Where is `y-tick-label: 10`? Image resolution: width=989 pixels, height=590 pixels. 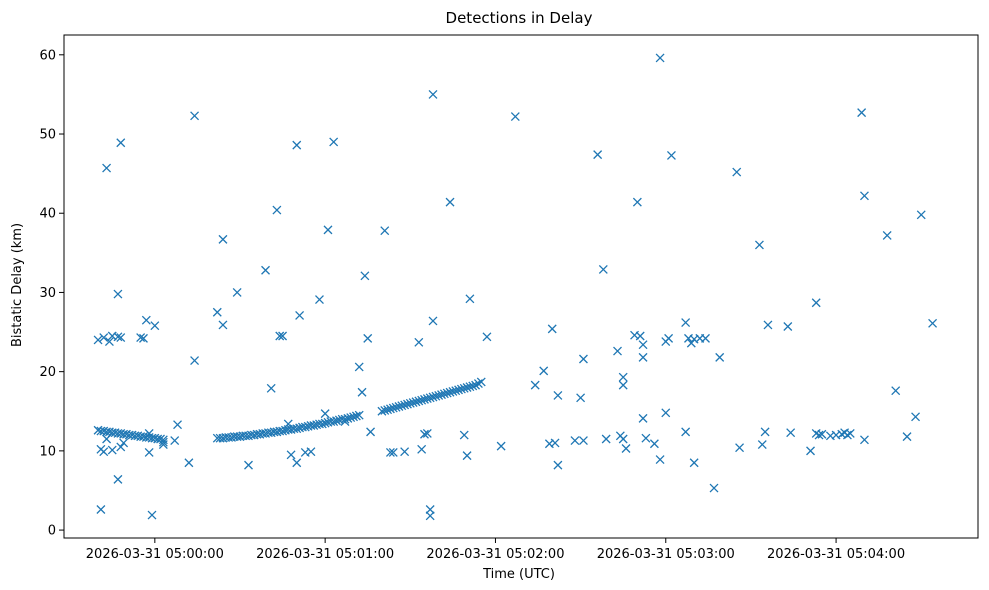 y-tick-label: 10 is located at coordinates (47, 451).